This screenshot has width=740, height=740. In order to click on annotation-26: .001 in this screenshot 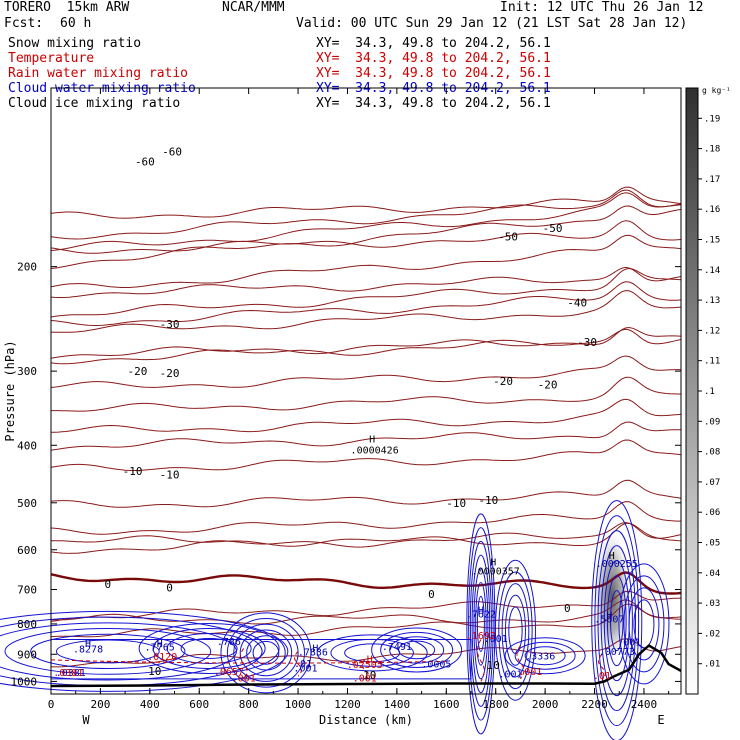, I will do `click(510, 675)`.